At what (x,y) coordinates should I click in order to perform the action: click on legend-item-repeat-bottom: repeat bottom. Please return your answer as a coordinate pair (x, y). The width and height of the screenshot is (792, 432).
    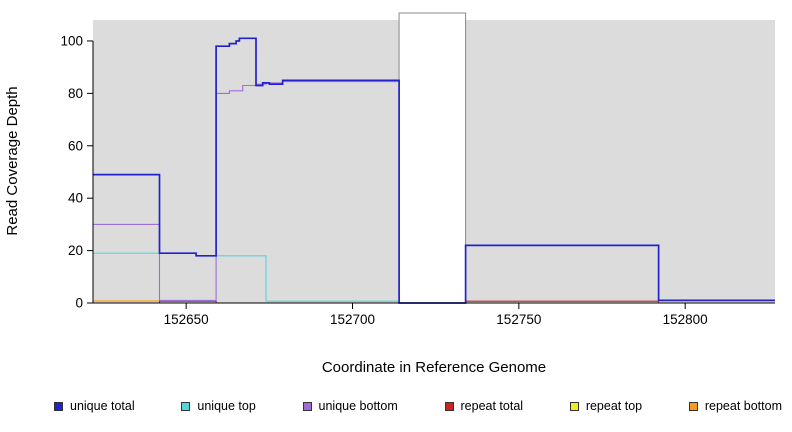
    Looking at the image, I should click on (735, 406).